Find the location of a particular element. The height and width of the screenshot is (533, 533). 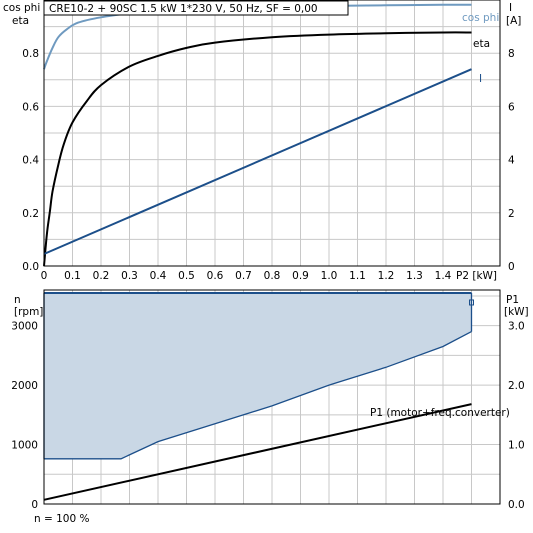

y-left-tick-label: 3000 is located at coordinates (24, 327).